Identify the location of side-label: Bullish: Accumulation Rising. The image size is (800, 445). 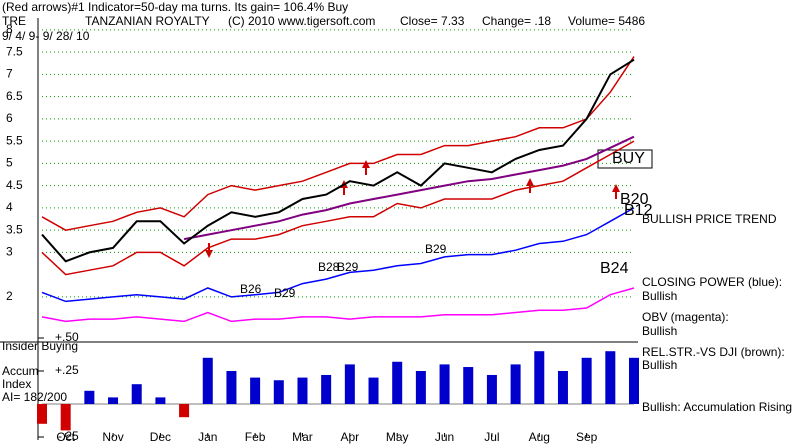
(717, 407).